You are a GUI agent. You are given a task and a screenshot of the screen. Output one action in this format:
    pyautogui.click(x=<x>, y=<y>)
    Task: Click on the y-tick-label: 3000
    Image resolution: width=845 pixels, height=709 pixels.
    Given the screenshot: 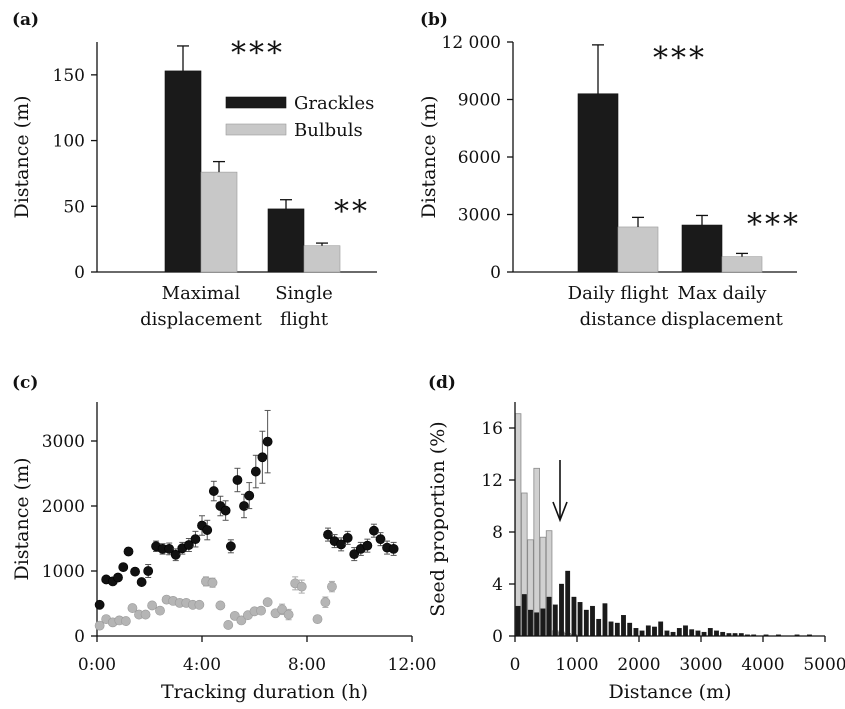 What is the action you would take?
    pyautogui.click(x=63, y=442)
    